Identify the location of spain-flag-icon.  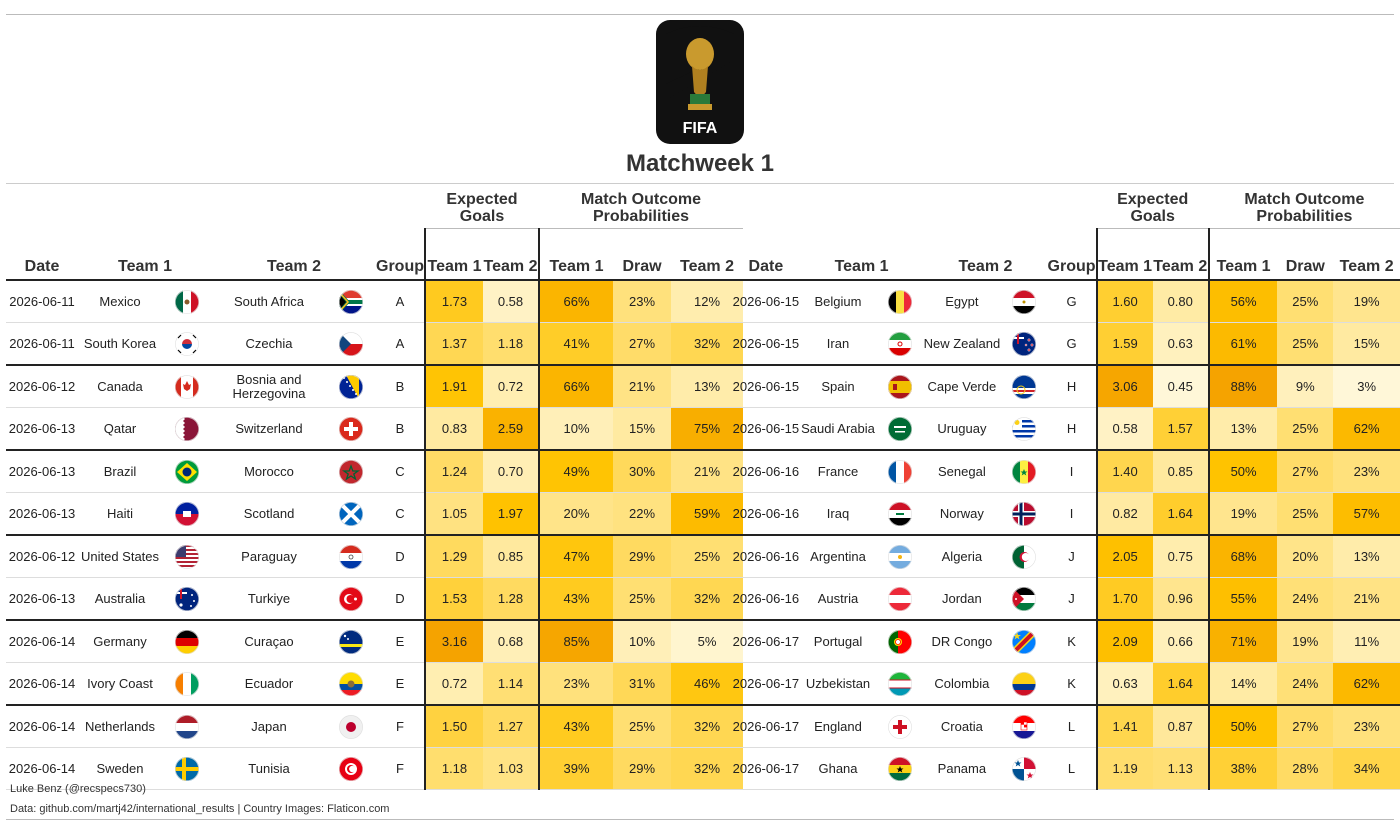
(899, 386).